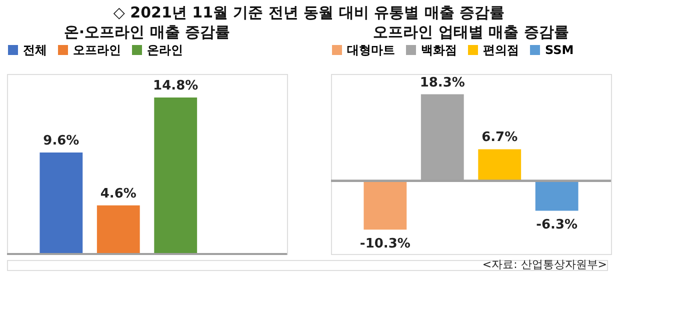  What do you see at coordinates (118, 194) in the screenshot?
I see `data-label: 4.6%` at bounding box center [118, 194].